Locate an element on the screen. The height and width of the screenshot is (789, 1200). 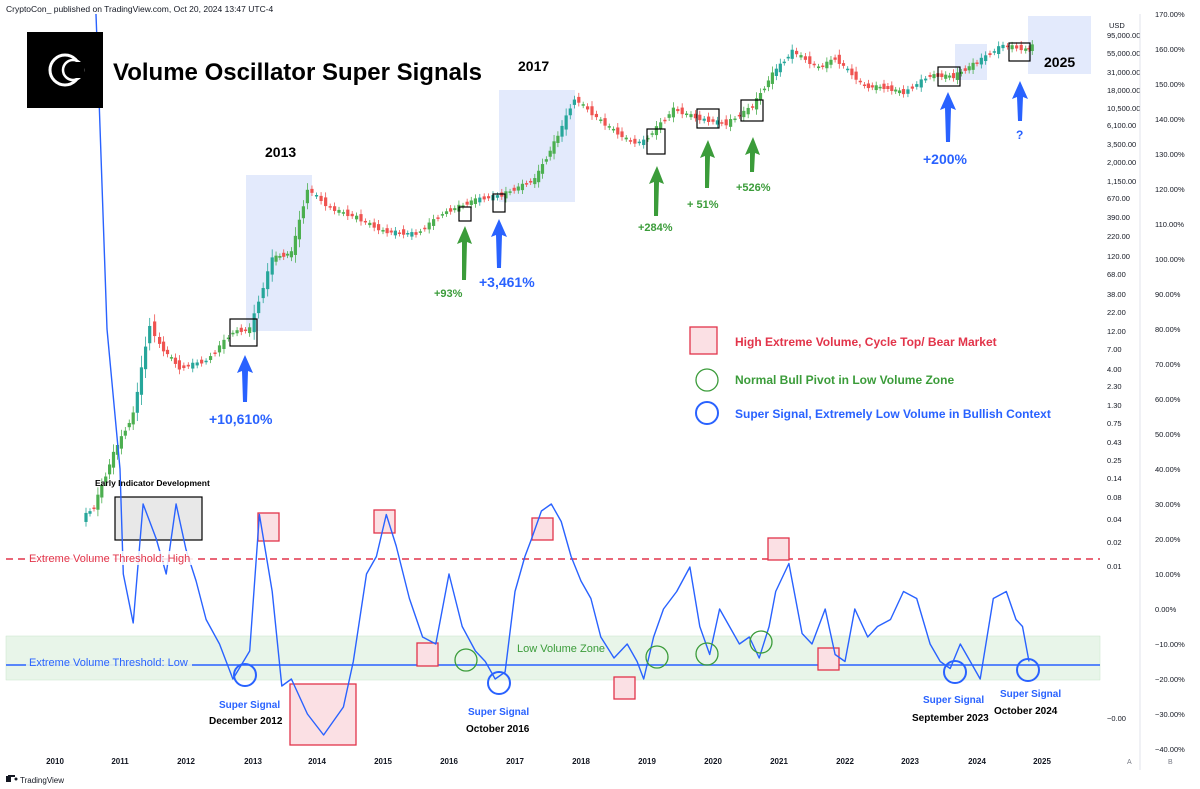
cycle-label: 2013 is located at coordinates (280, 152).